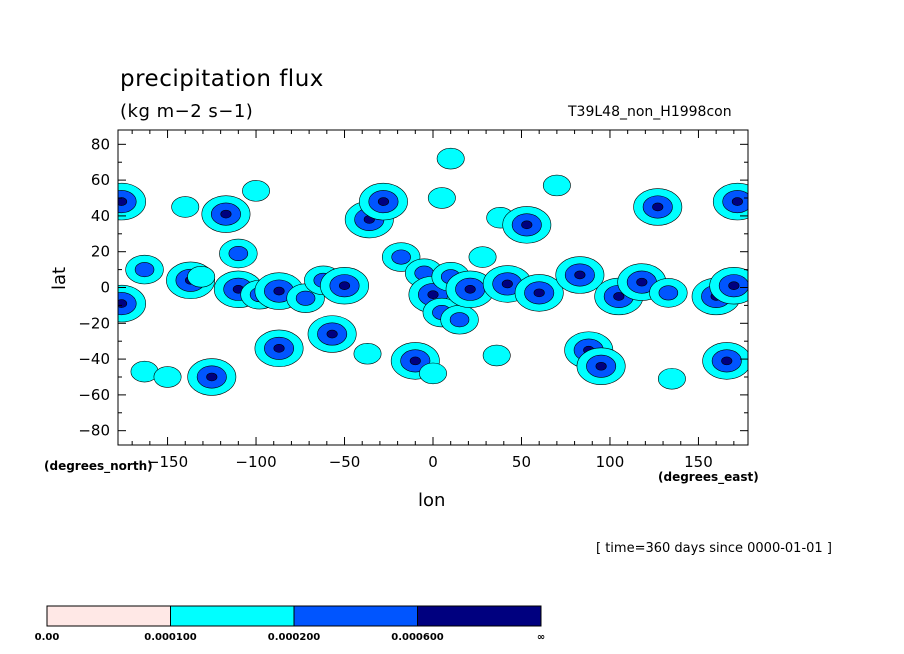  I want to click on y-tick-label: 40, so click(100, 216).